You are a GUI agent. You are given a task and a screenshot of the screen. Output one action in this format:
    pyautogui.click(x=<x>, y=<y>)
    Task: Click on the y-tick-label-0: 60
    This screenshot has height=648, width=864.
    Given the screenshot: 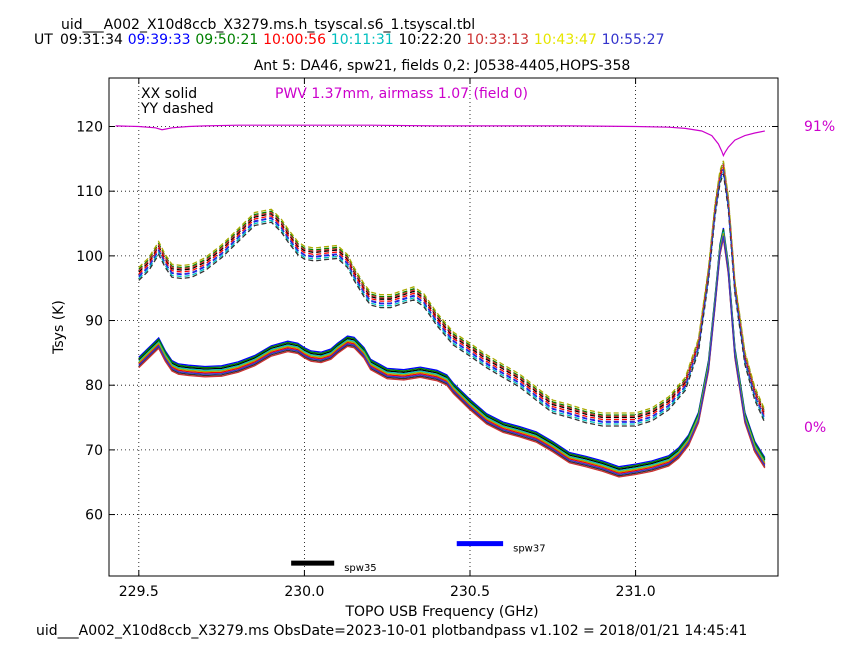 What is the action you would take?
    pyautogui.click(x=94, y=516)
    